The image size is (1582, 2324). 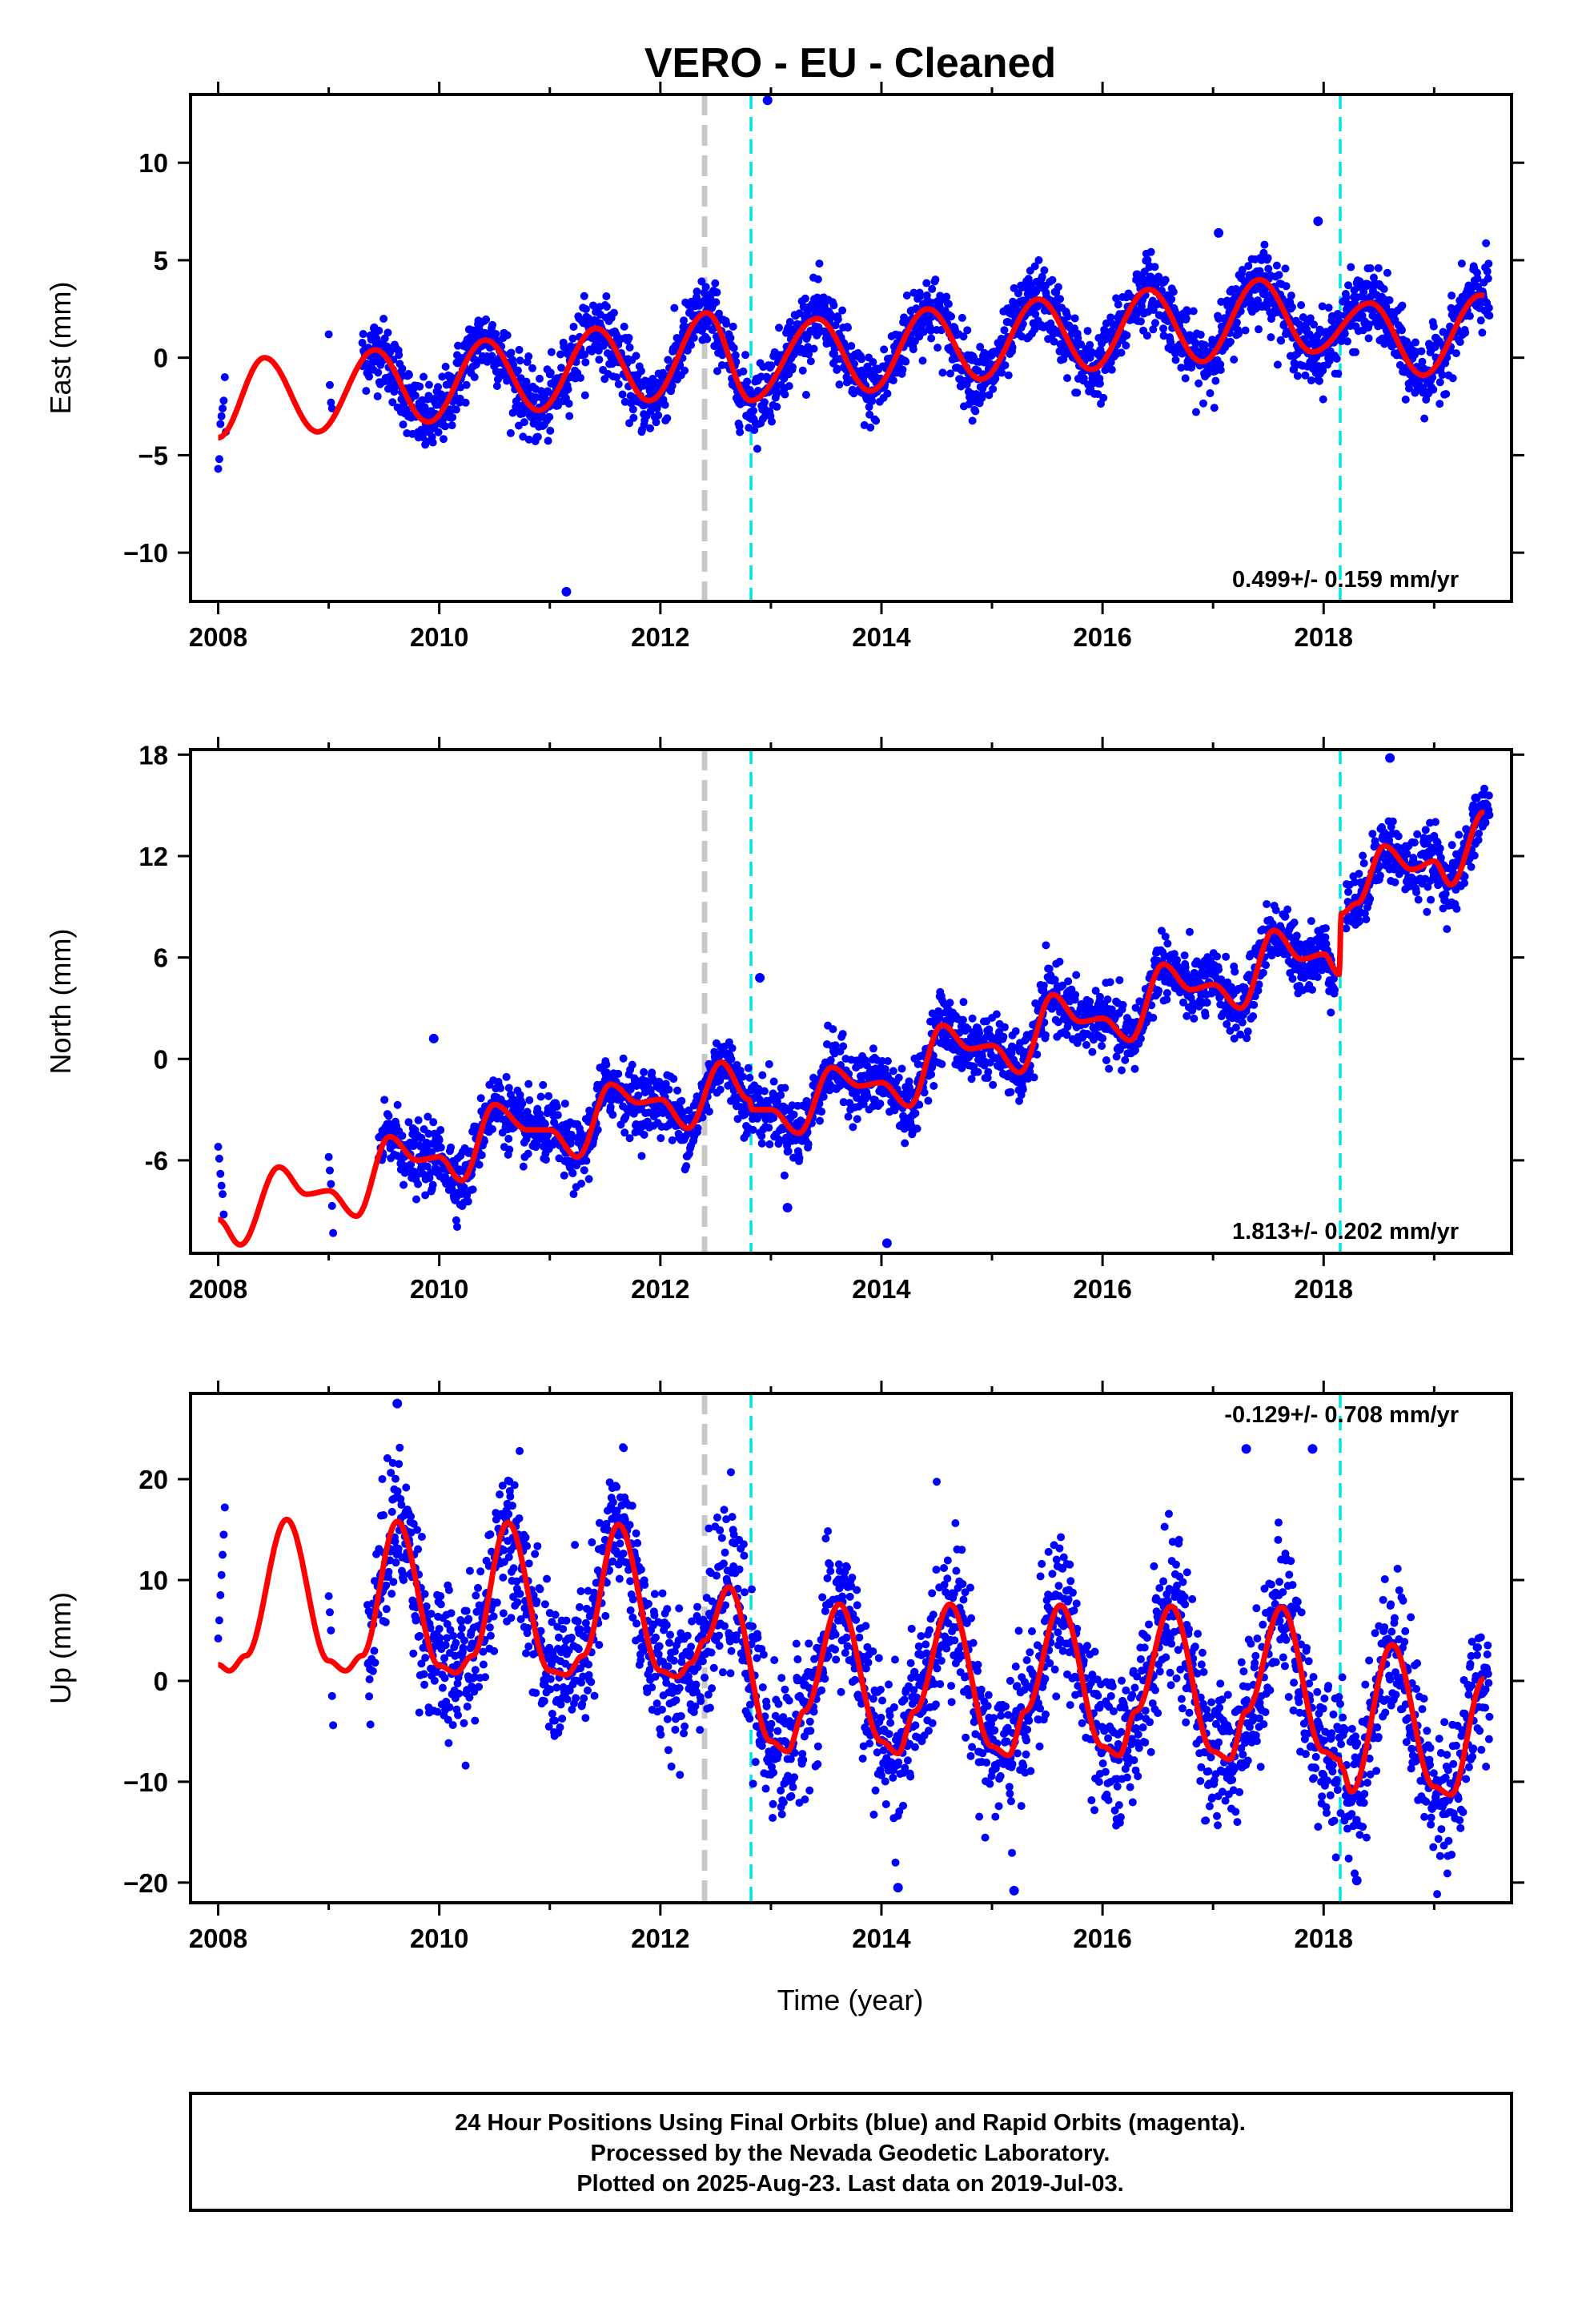 What do you see at coordinates (145, 553) in the screenshot?
I see `y-tick-label: −10` at bounding box center [145, 553].